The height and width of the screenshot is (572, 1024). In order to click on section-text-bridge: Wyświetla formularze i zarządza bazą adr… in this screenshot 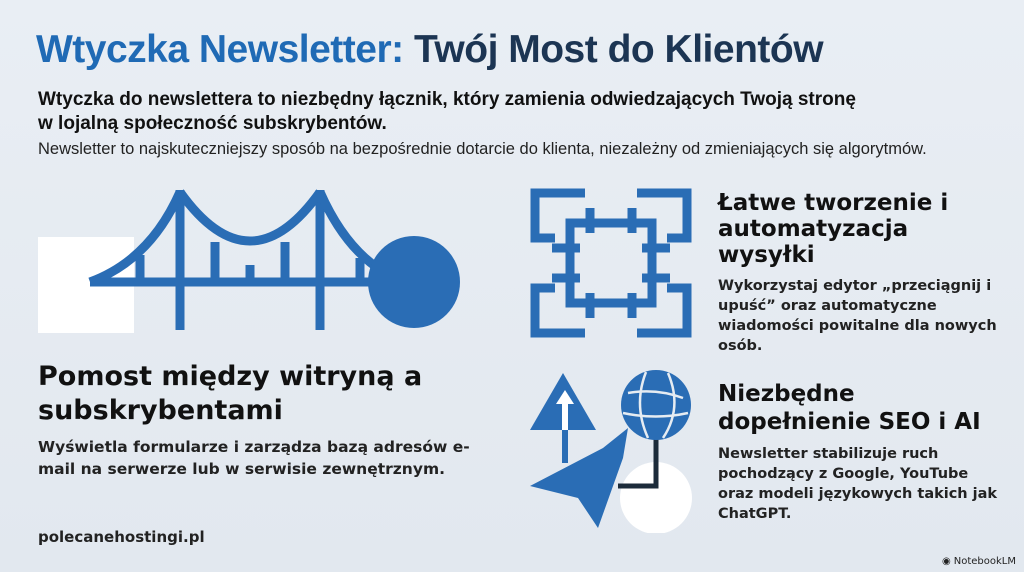, I will do `click(254, 458)`.